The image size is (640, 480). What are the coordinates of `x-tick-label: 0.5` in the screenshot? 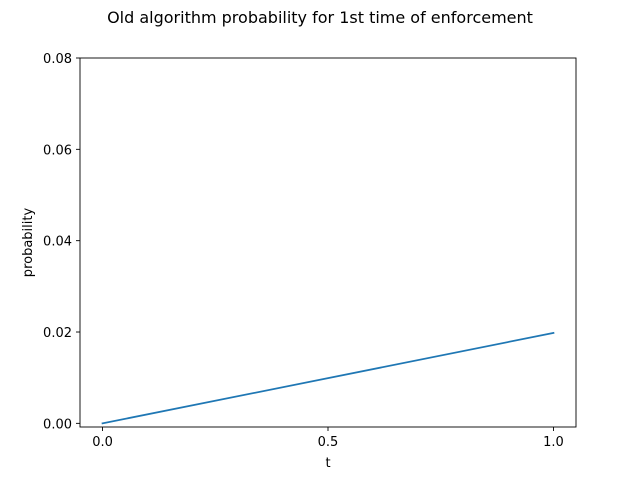 It's located at (328, 442).